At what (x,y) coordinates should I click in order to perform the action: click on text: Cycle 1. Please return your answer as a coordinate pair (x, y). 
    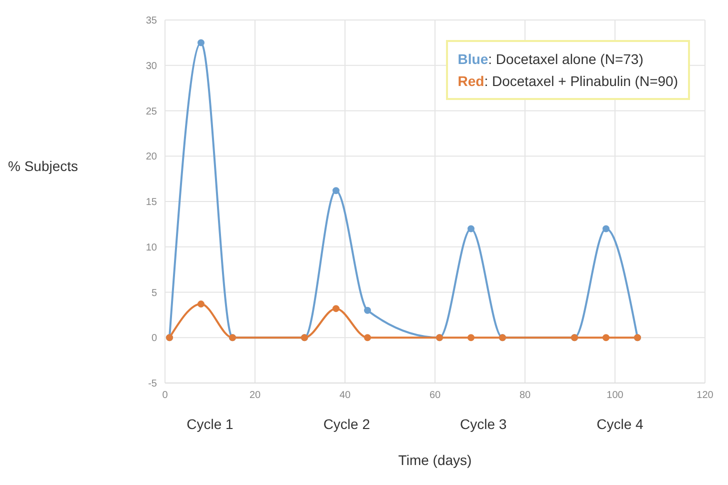
    Looking at the image, I should click on (210, 424).